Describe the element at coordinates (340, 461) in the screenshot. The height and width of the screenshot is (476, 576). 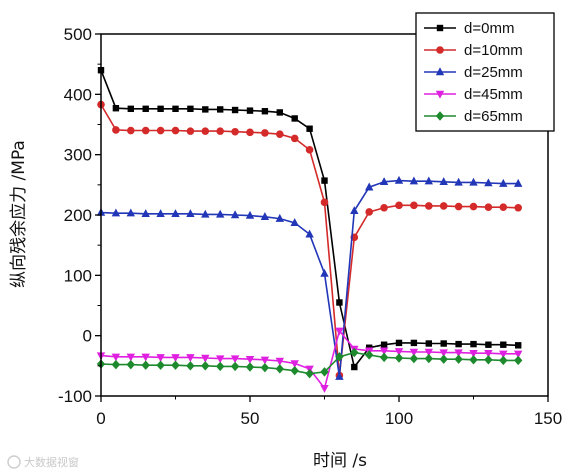
I see `x-axis-label: 时间 /s` at that location.